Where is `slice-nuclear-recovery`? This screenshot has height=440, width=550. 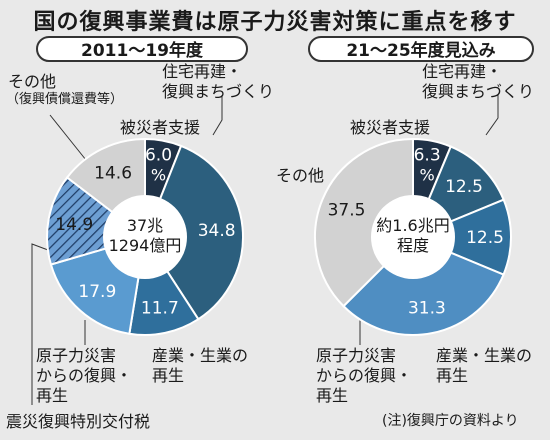 slice-nuclear-recovery is located at coordinates (423, 285).